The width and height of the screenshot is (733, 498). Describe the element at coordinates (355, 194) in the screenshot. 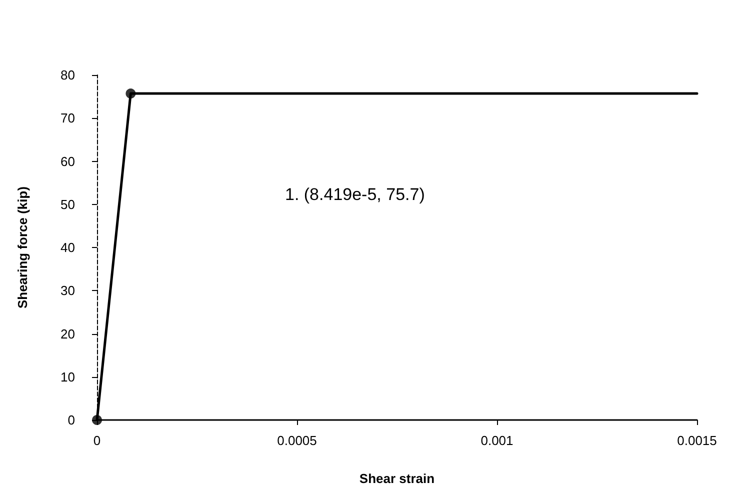

I see `annotation: 1. (8.419e-5, 75.7)` at that location.